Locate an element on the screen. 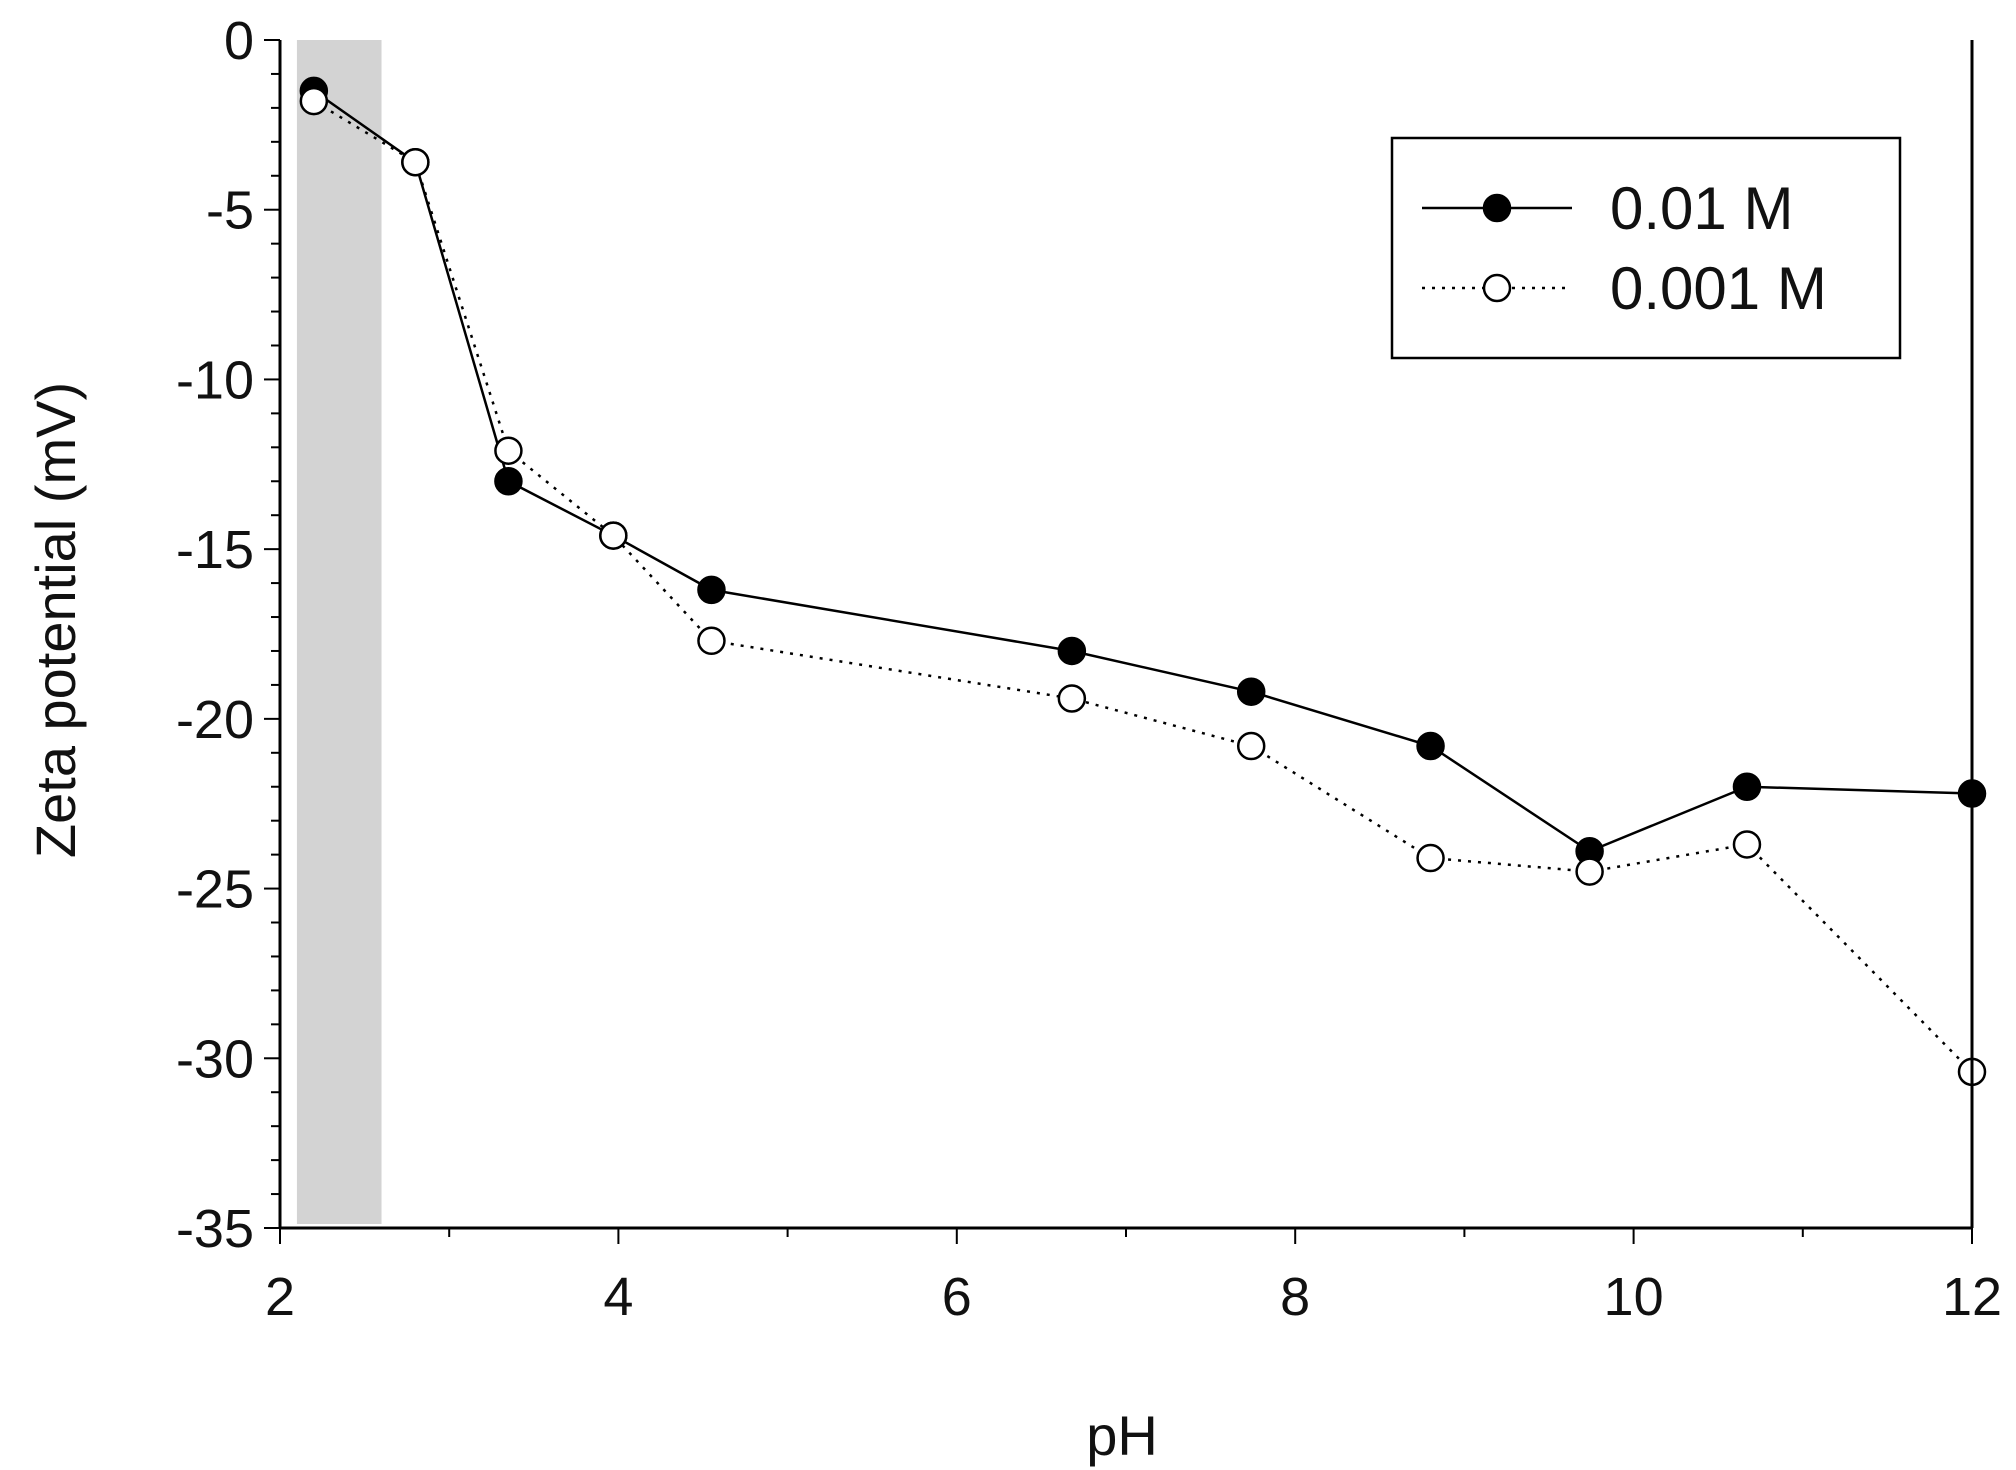  y-tick-label: -30 is located at coordinates (215, 1059).